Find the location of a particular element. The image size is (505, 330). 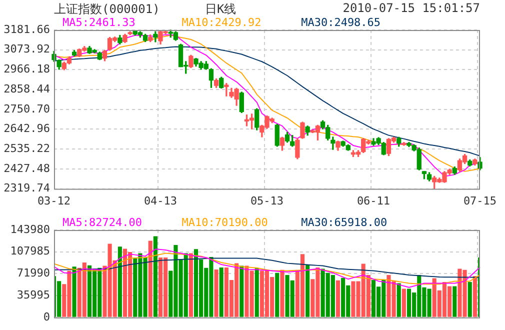

y-tick-label: 2535.22 is located at coordinates (27, 148).